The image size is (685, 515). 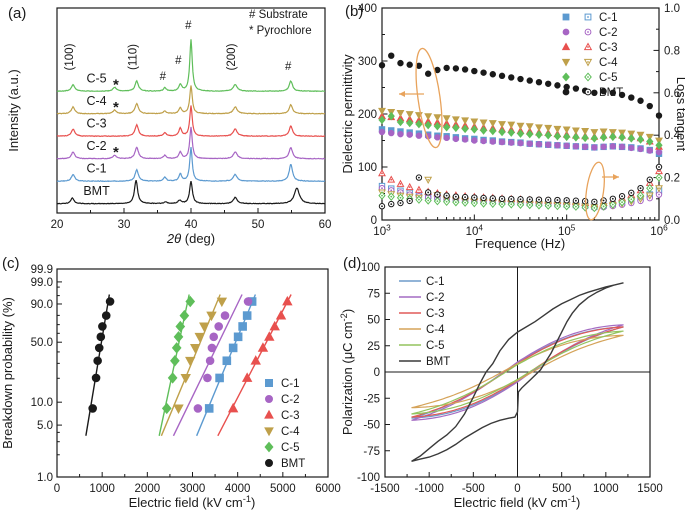 I want to click on svg-text: 500, so click(x=561, y=489).